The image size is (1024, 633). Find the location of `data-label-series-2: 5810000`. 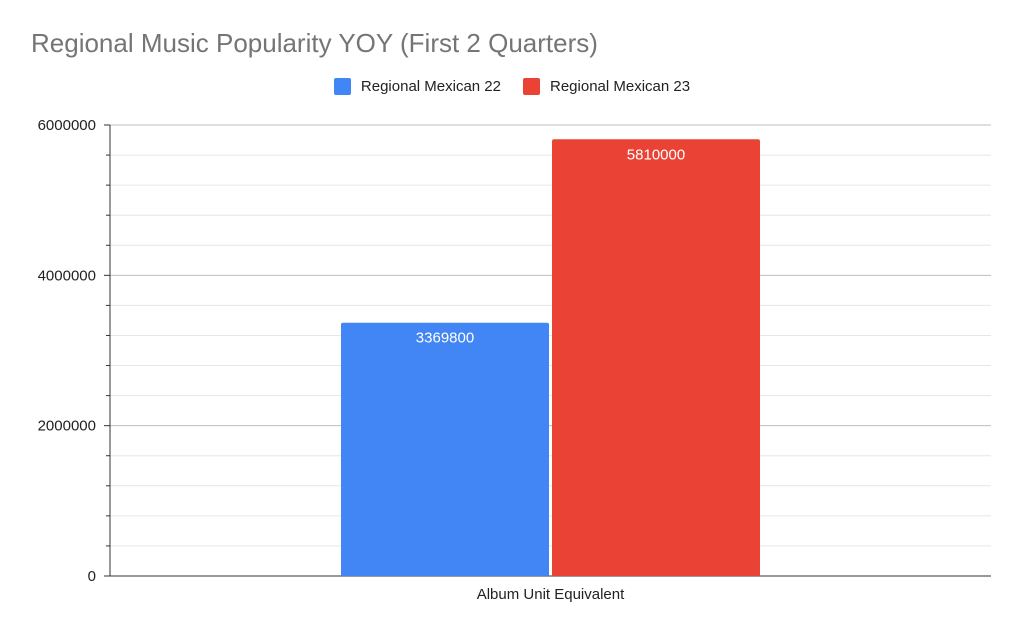

data-label-series-2: 5810000 is located at coordinates (656, 154).